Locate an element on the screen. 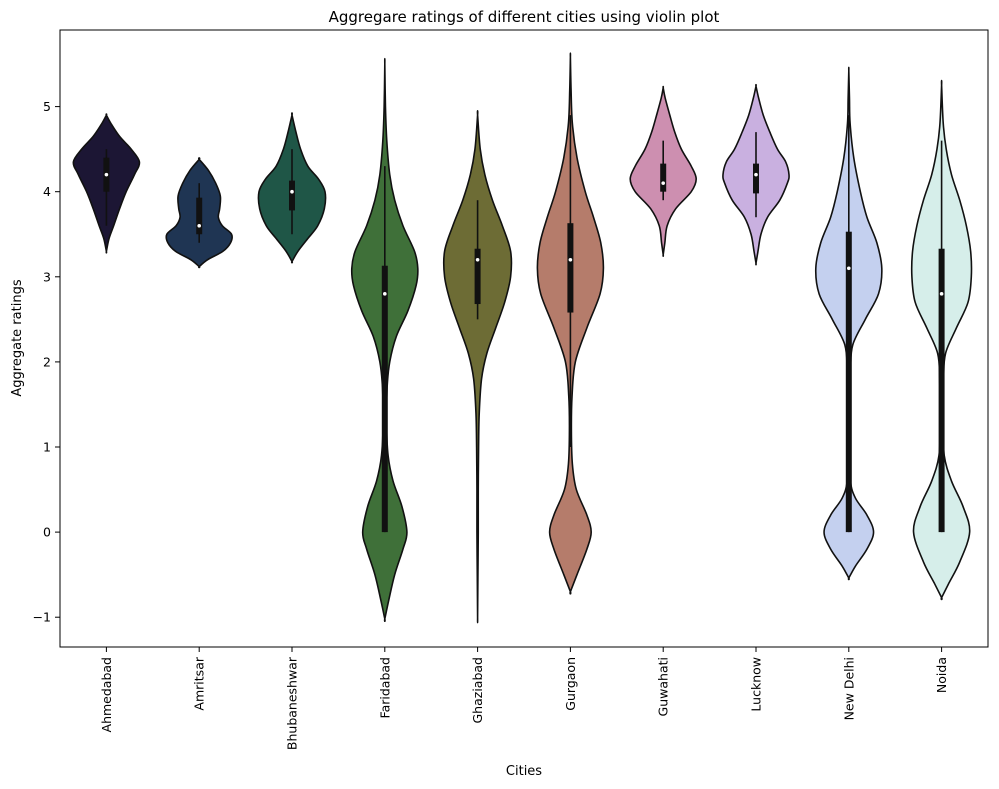 This screenshot has height=789, width=999. violin-ahmedabad is located at coordinates (106, 183).